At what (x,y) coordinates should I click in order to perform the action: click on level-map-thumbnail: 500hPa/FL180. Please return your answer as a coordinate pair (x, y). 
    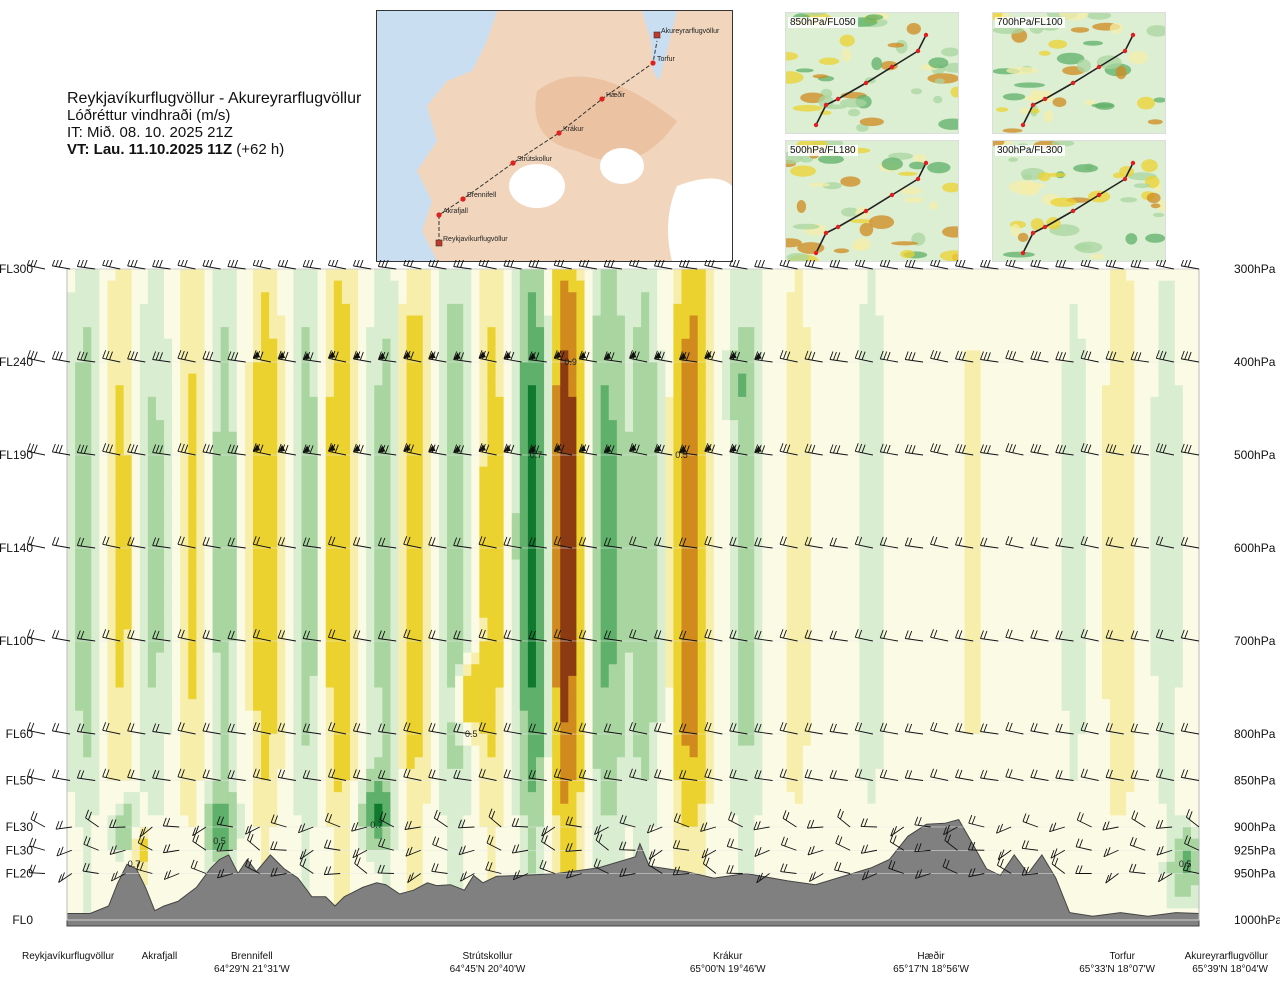
    Looking at the image, I should click on (872, 201).